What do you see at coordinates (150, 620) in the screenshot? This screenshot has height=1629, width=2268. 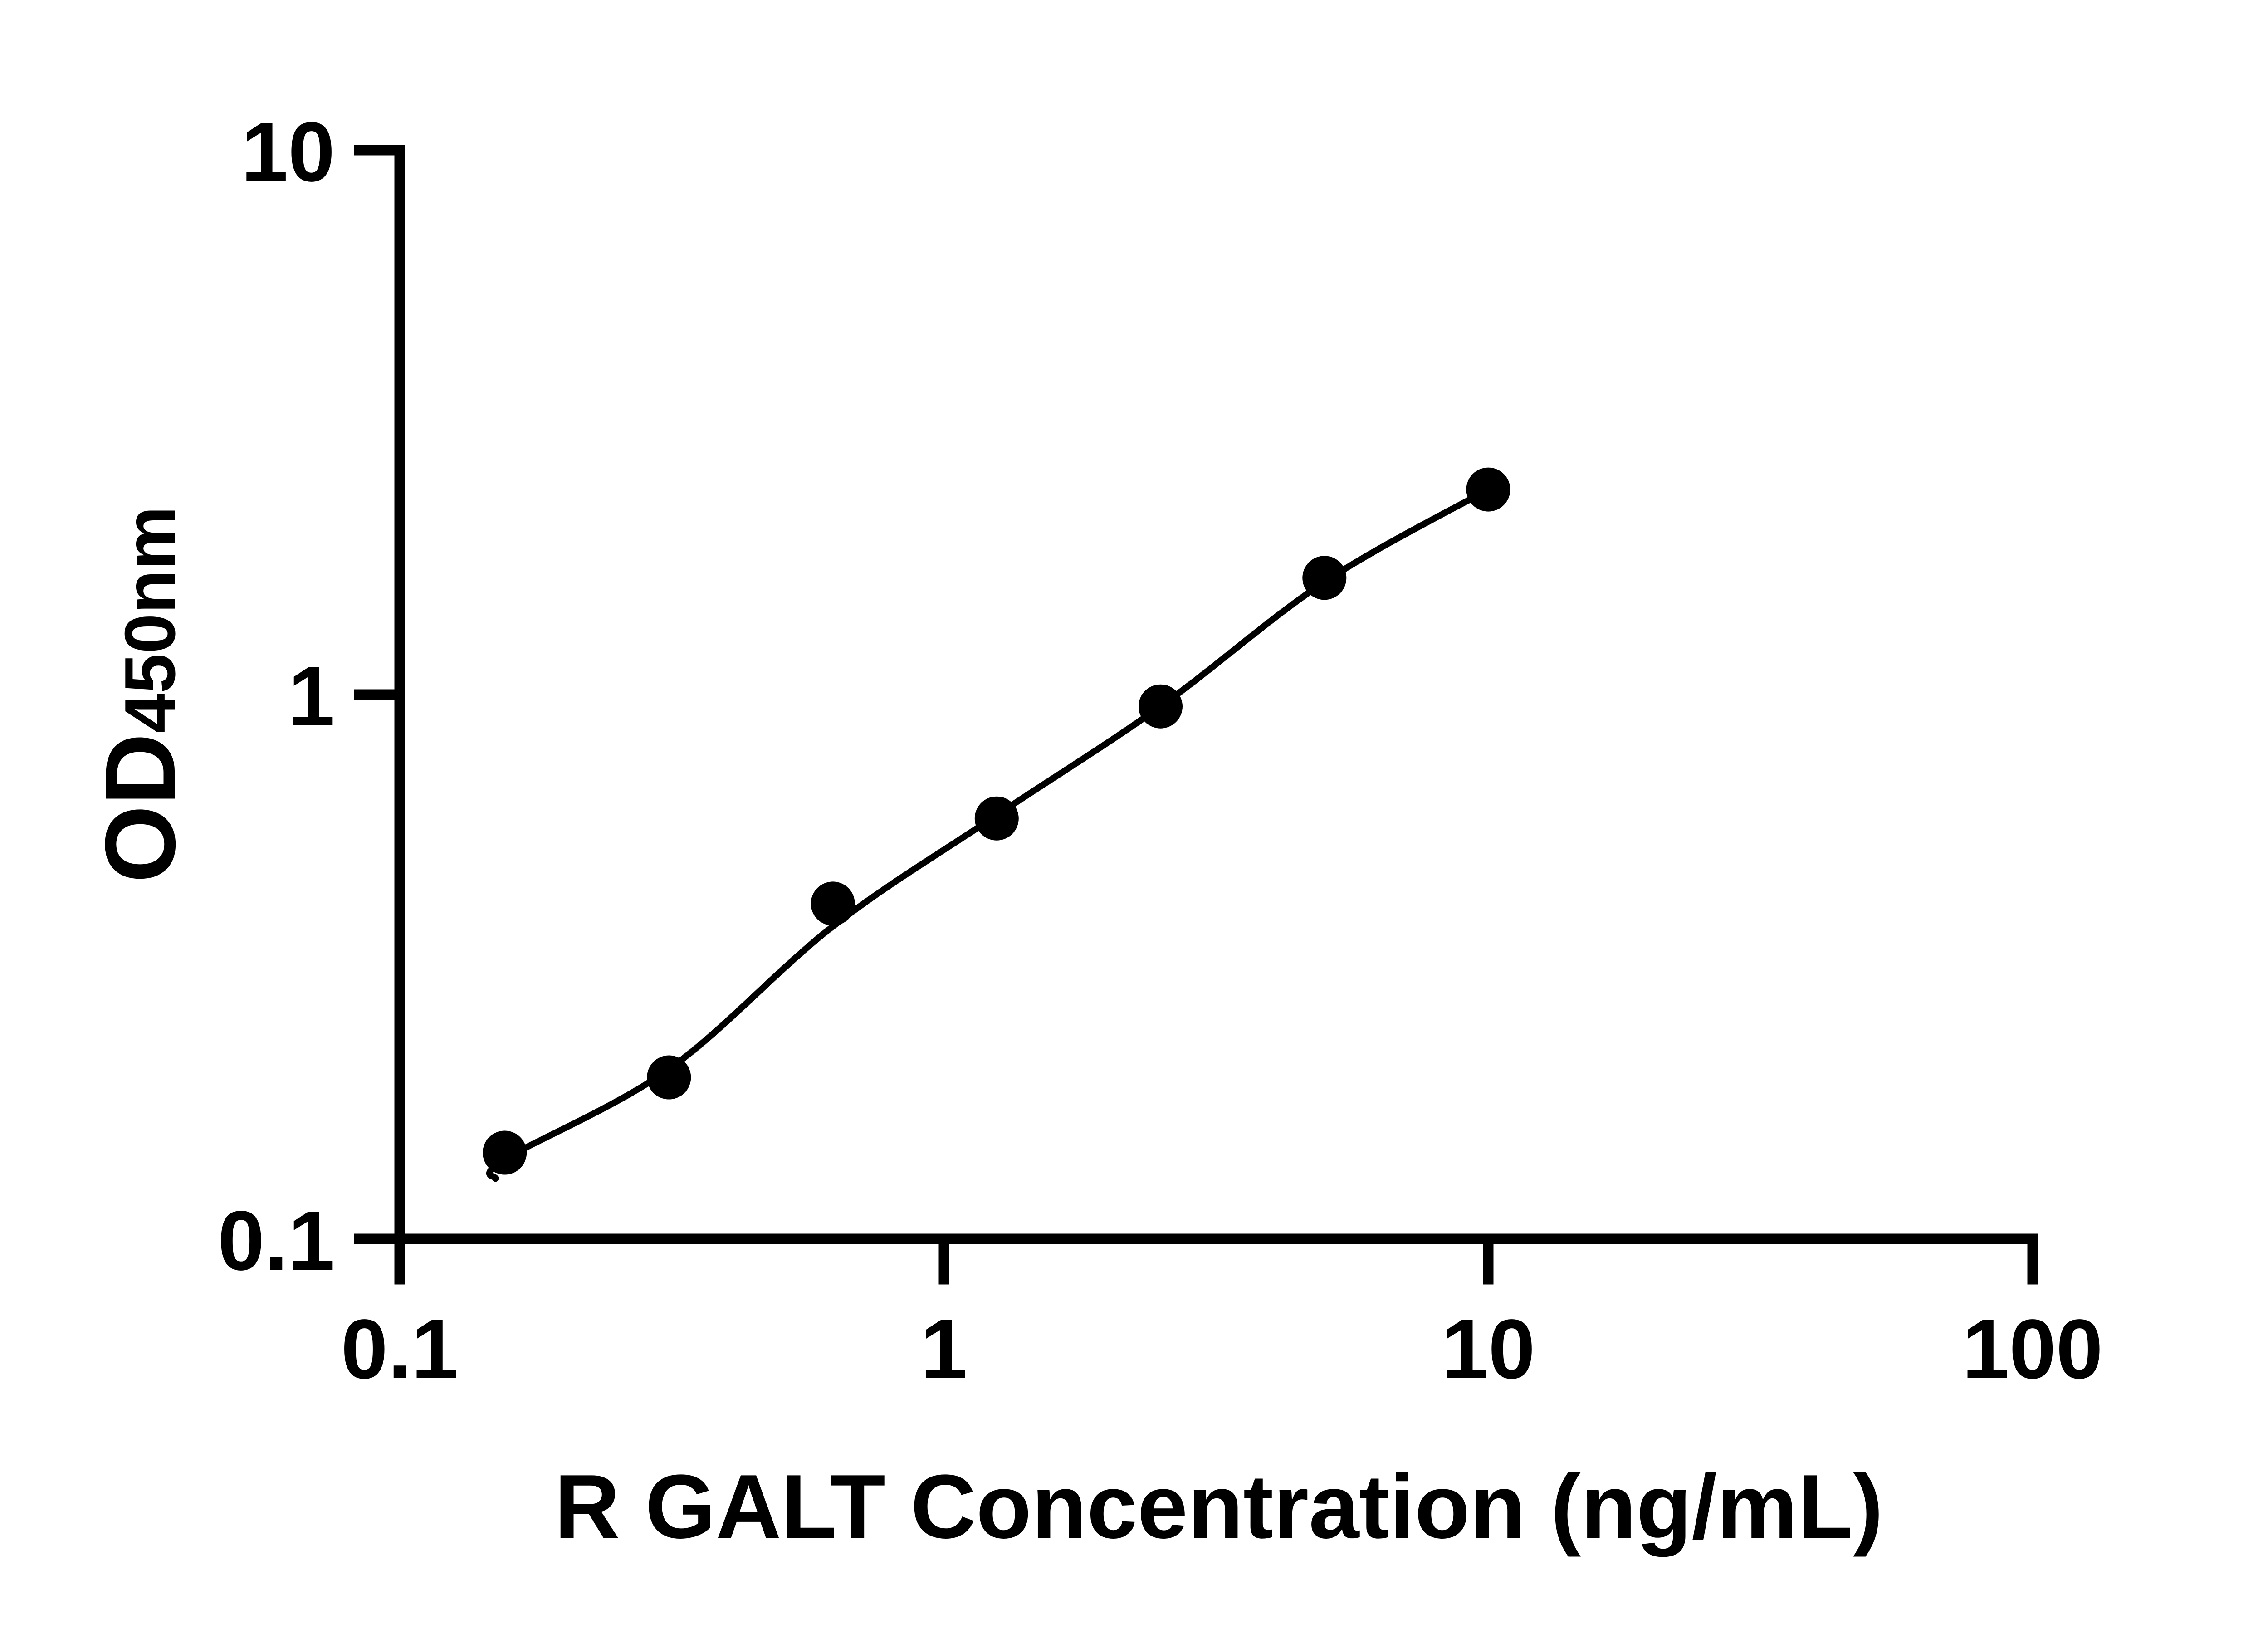 I see `y-axis-title-subscript: 450nm` at bounding box center [150, 620].